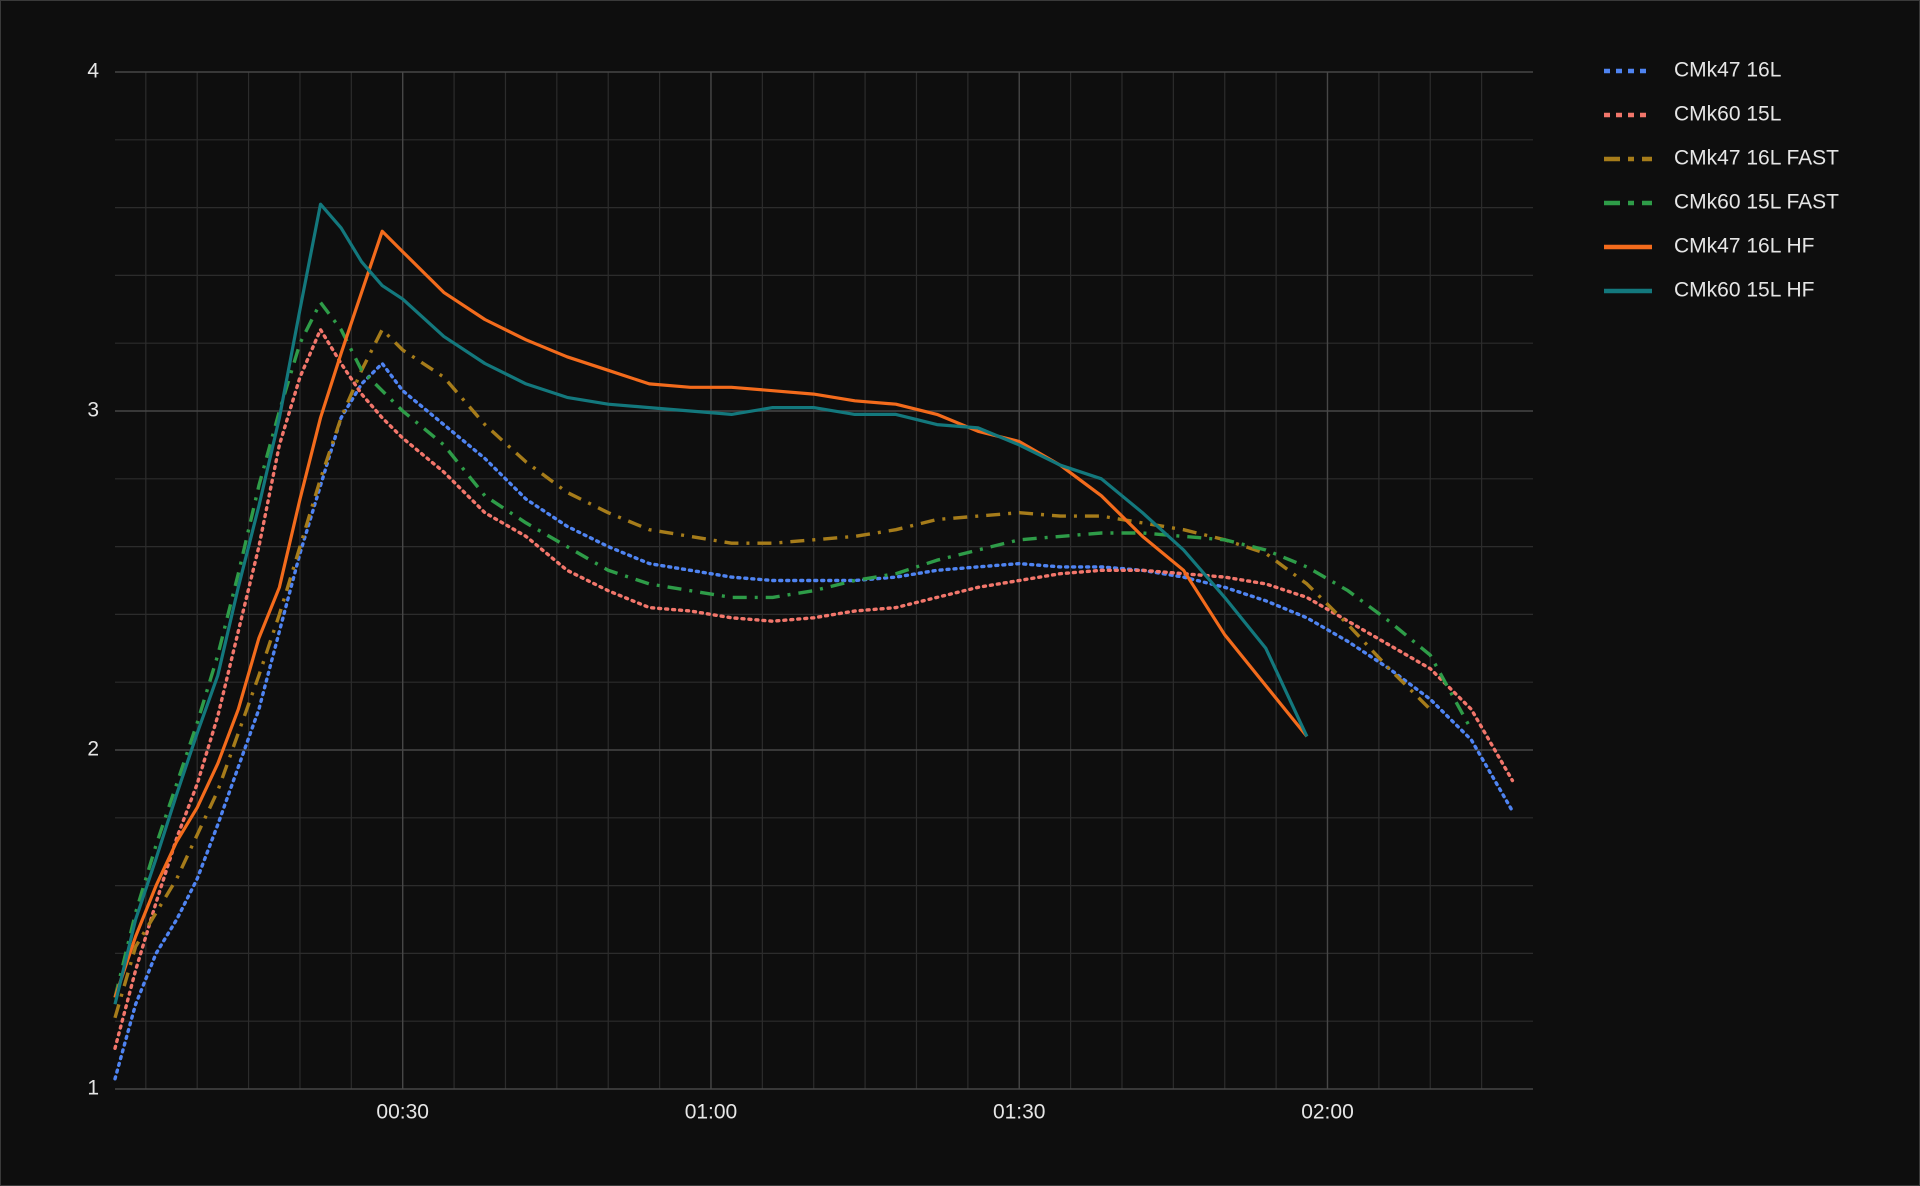 The width and height of the screenshot is (1920, 1186). Describe the element at coordinates (93, 749) in the screenshot. I see `y-tick-label: 2` at that location.